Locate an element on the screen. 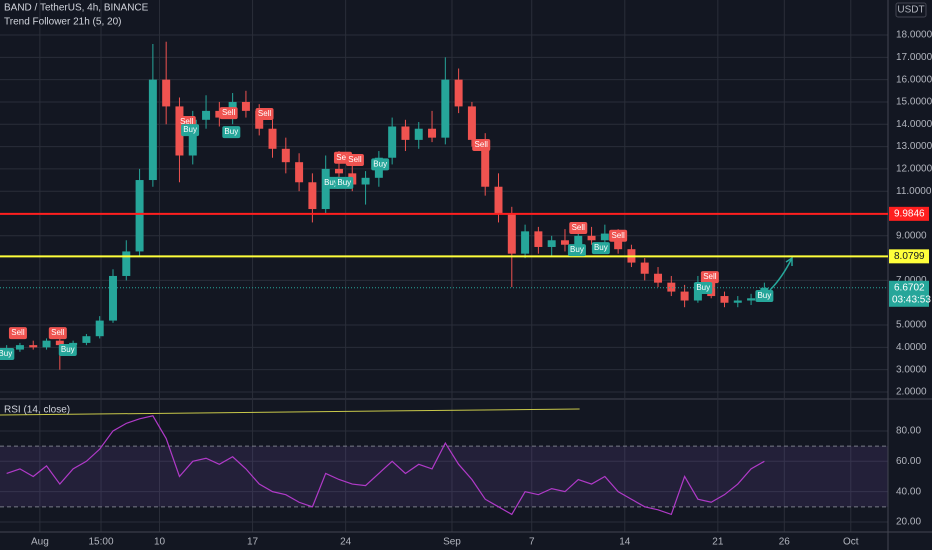 This screenshot has height=550, width=932. chart-title: BAND / TetherUS, 4h, BINANCE is located at coordinates (76, 8).